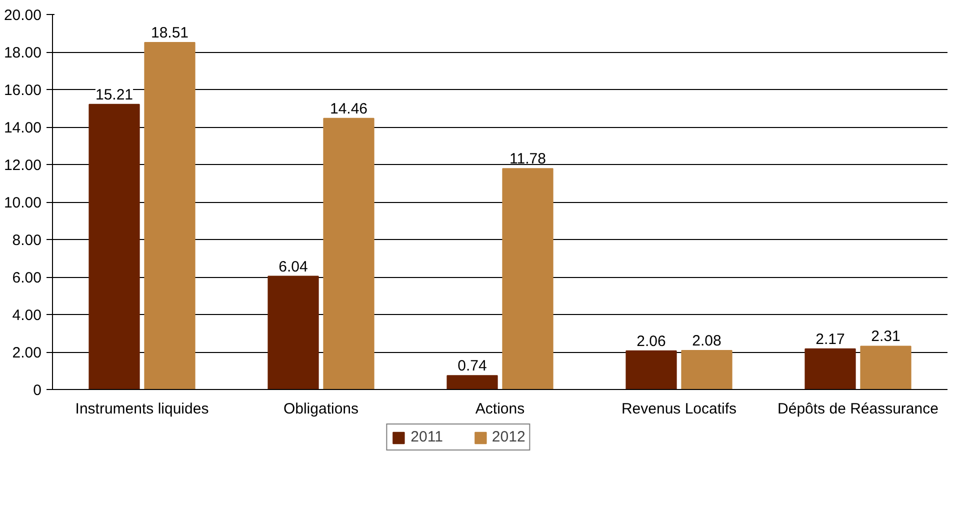  Describe the element at coordinates (23, 128) in the screenshot. I see `y-tick-label: 14.00` at that location.